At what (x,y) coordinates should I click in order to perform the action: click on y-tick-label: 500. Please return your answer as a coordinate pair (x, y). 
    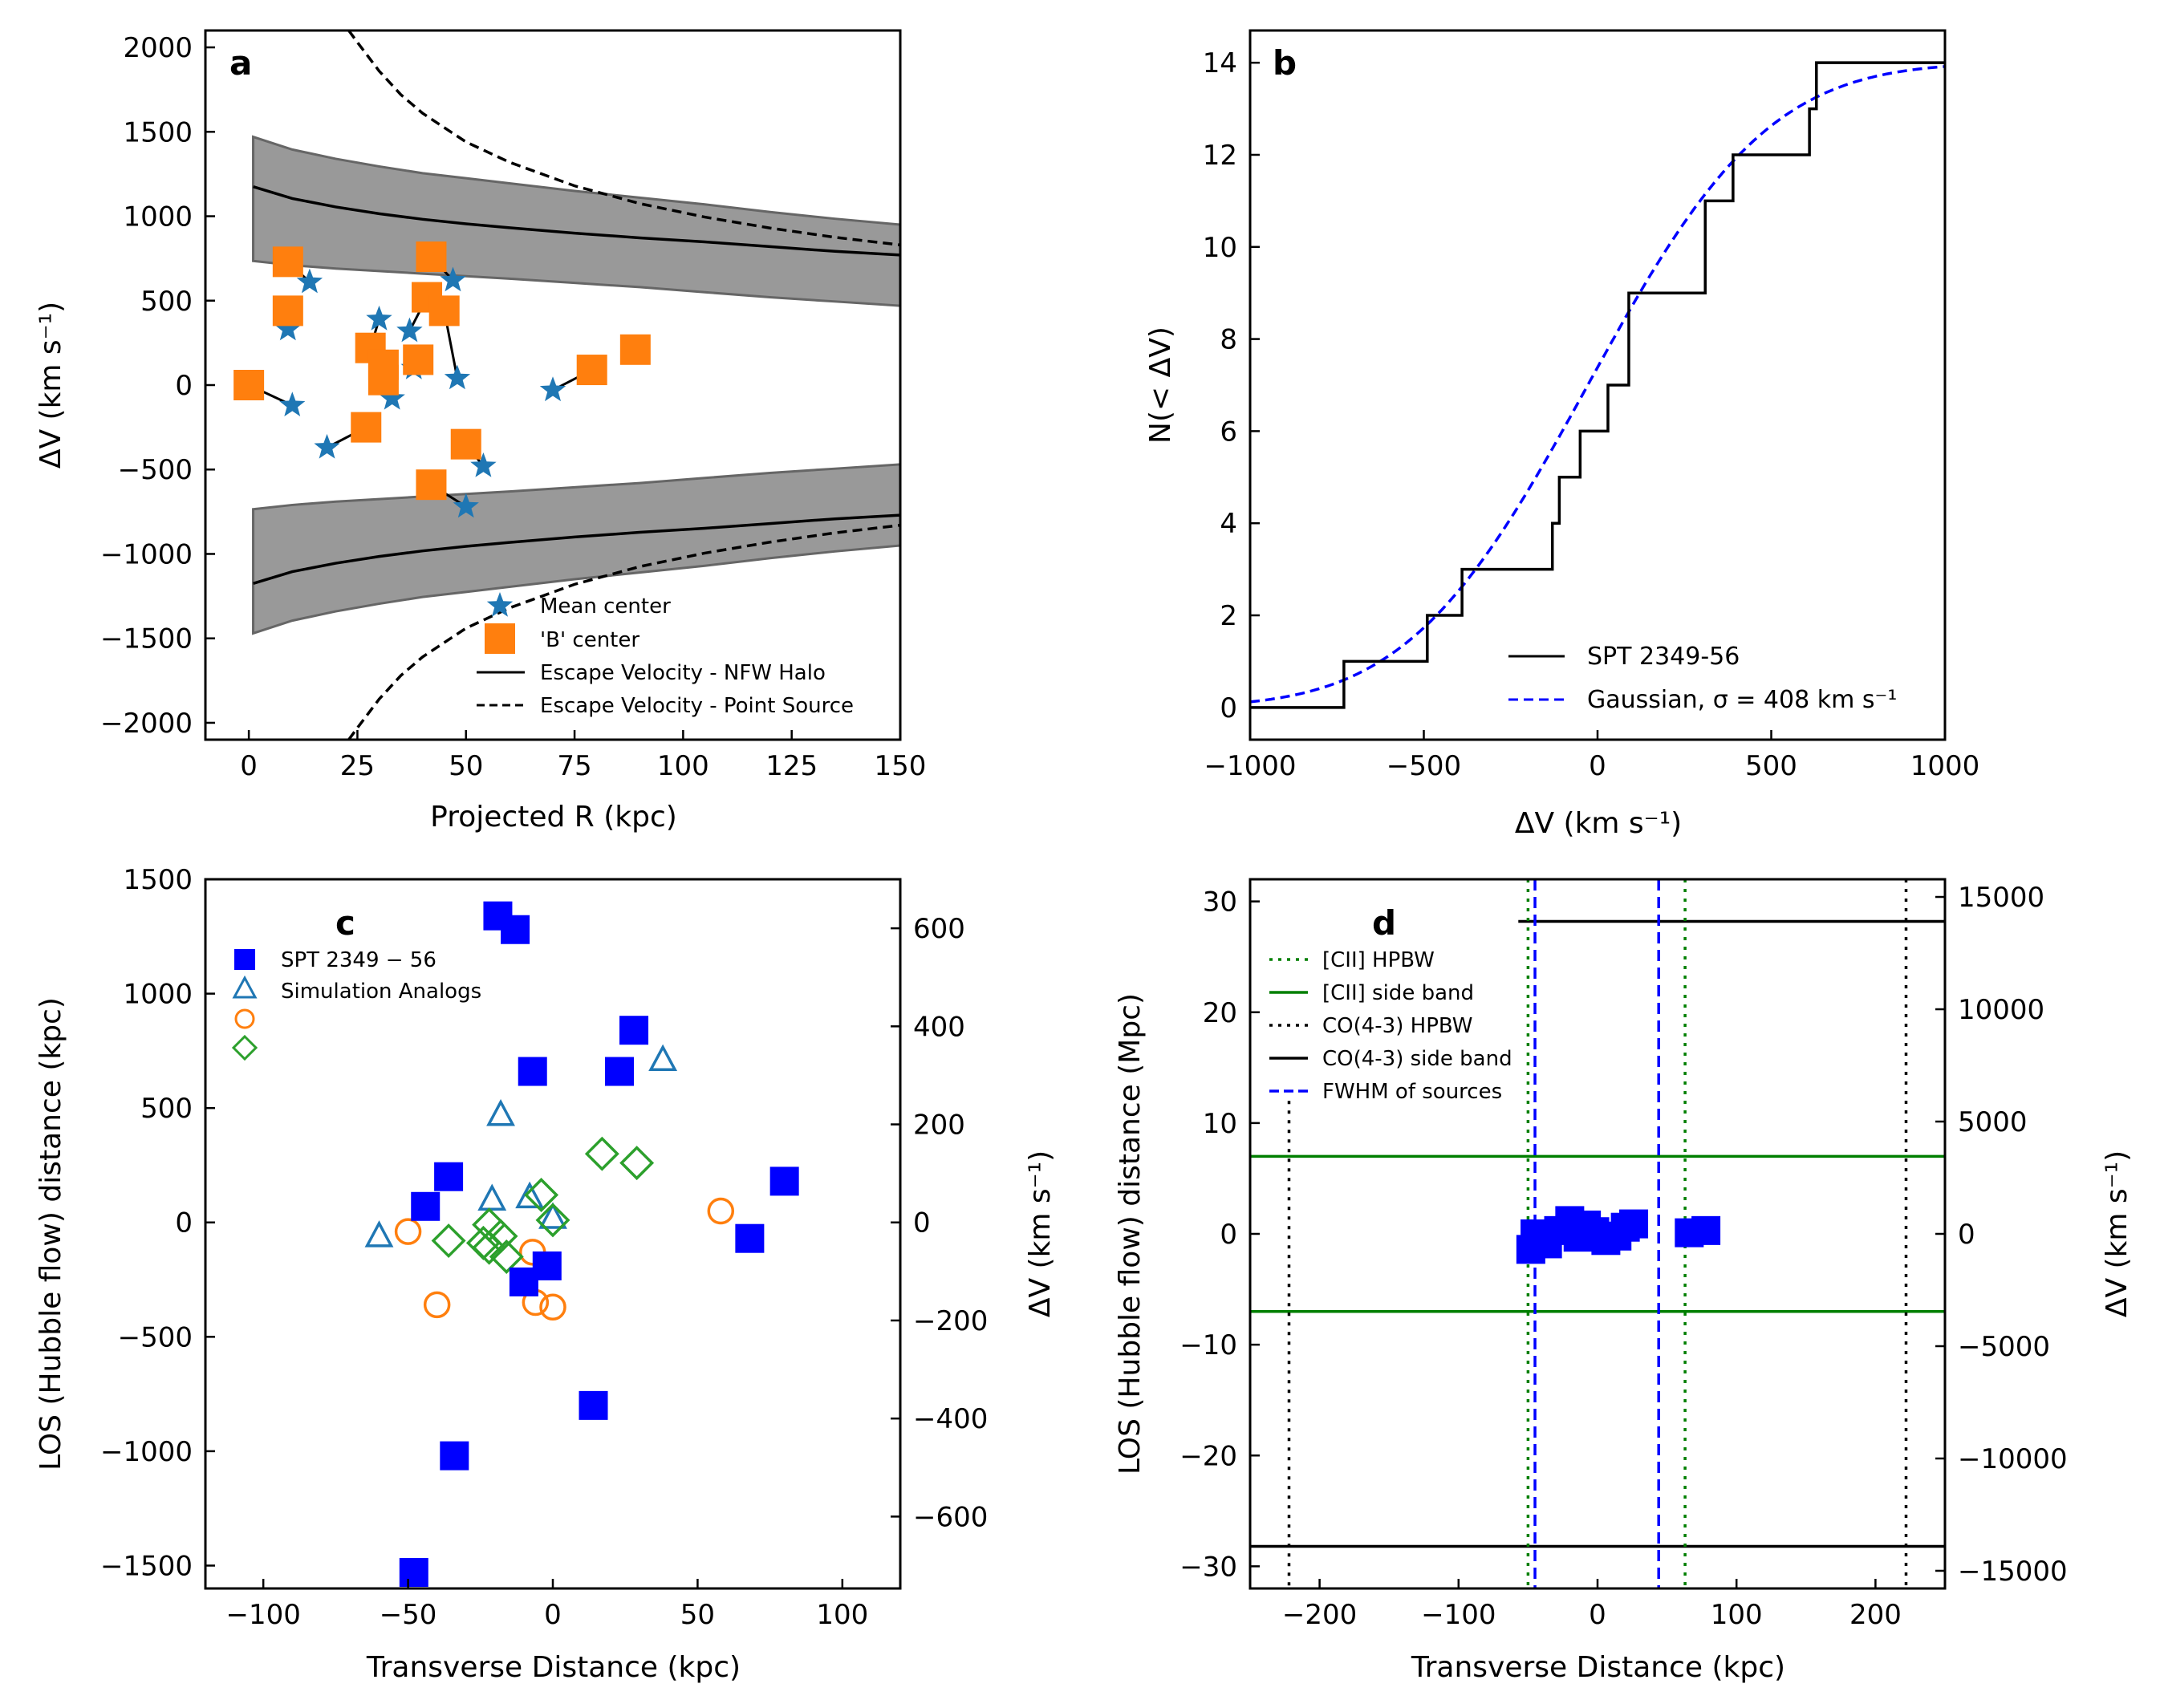
    Looking at the image, I should click on (166, 302).